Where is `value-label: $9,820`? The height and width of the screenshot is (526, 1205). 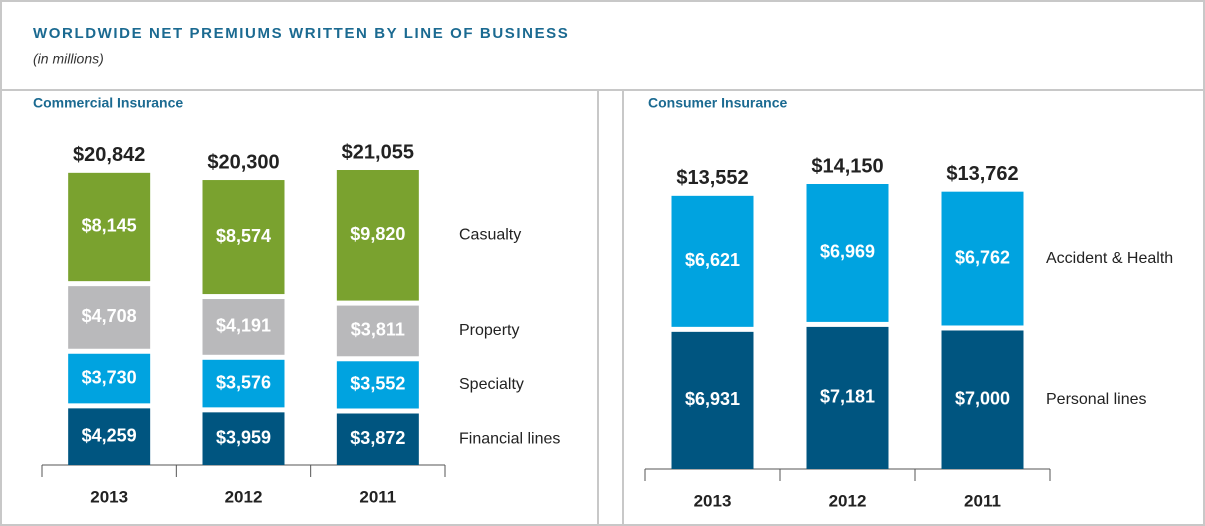
value-label: $9,820 is located at coordinates (377, 234).